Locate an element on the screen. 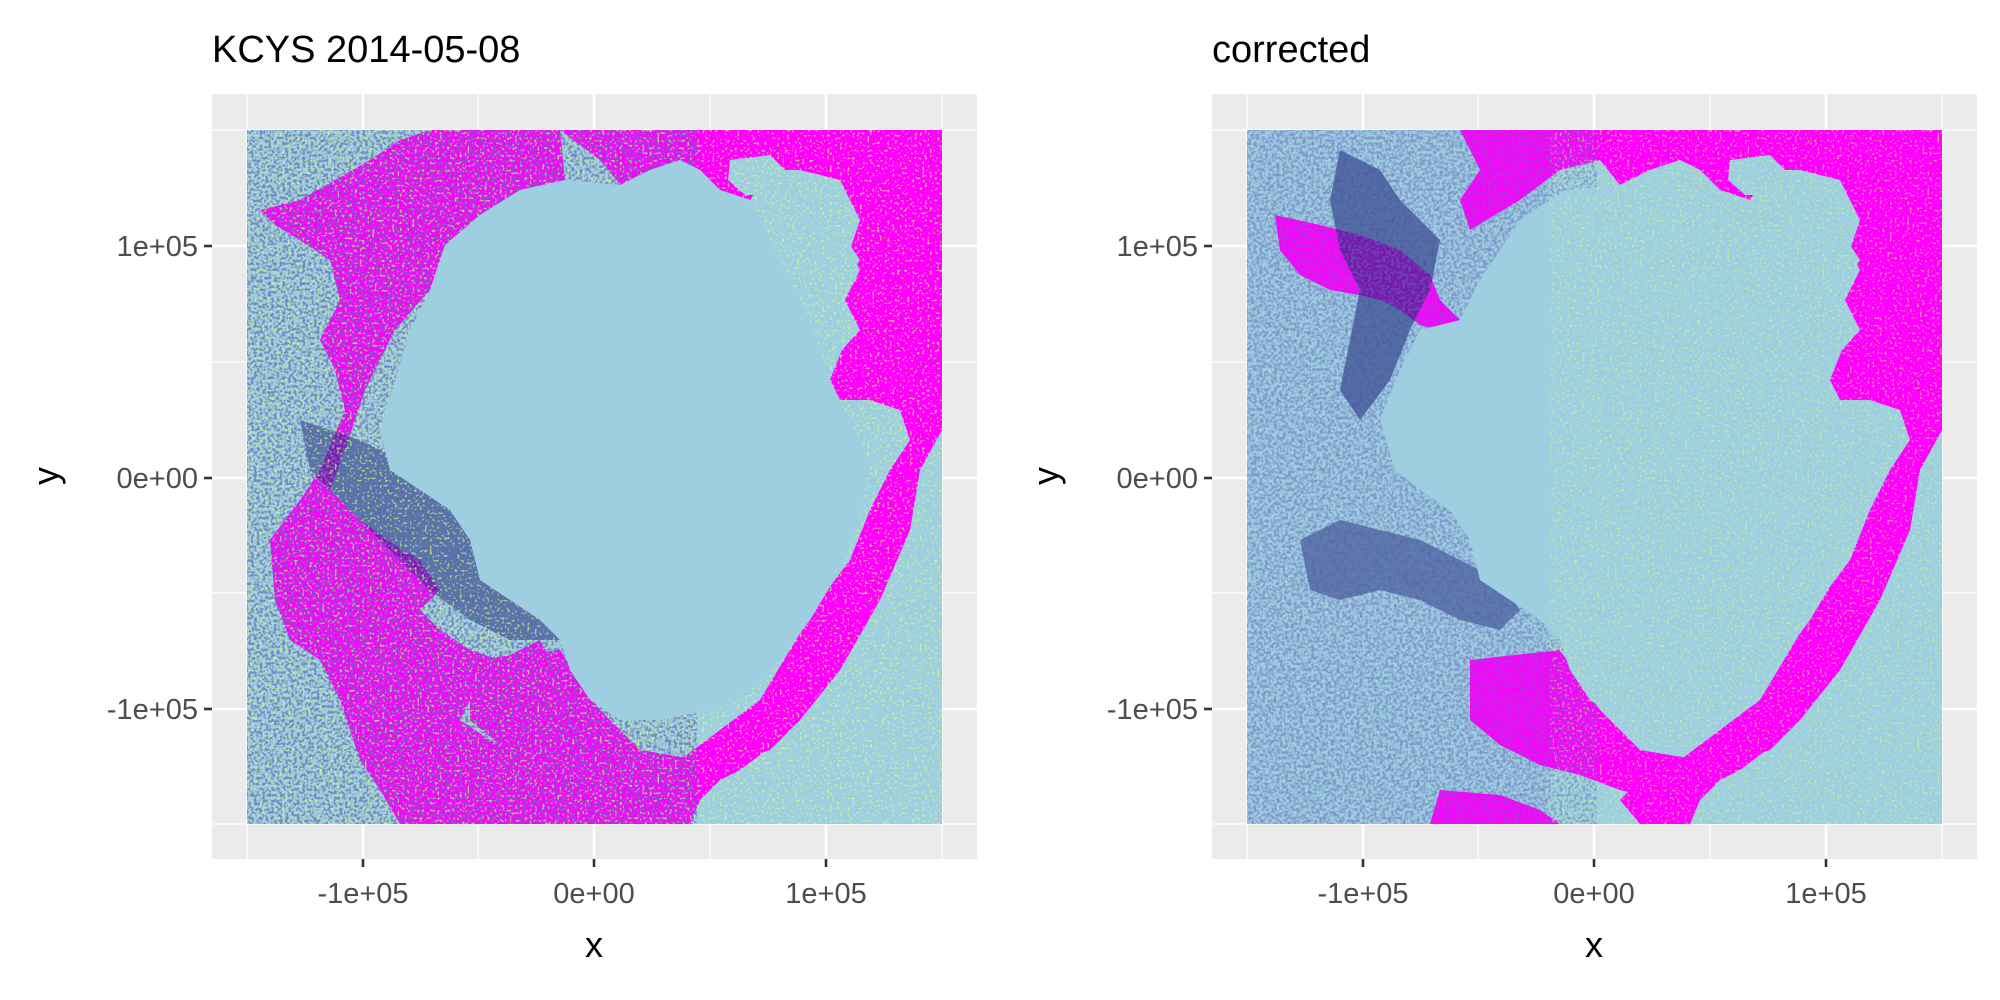 Image resolution: width=2000 pixels, height=1000 pixels. noise-speckle is located at coordinates (1746, 477).